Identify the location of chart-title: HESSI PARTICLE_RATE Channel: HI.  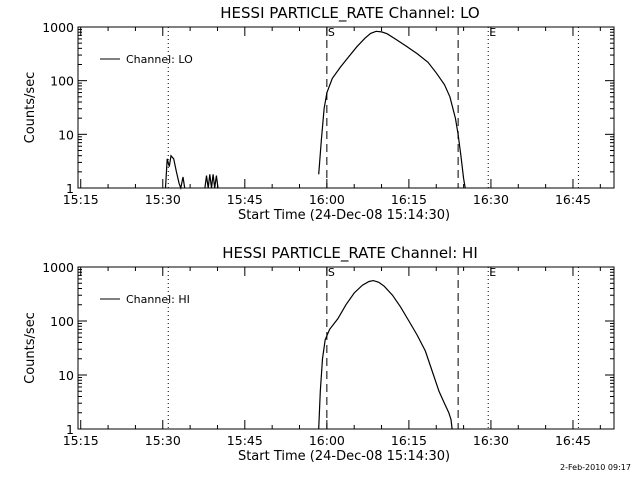
(350, 253).